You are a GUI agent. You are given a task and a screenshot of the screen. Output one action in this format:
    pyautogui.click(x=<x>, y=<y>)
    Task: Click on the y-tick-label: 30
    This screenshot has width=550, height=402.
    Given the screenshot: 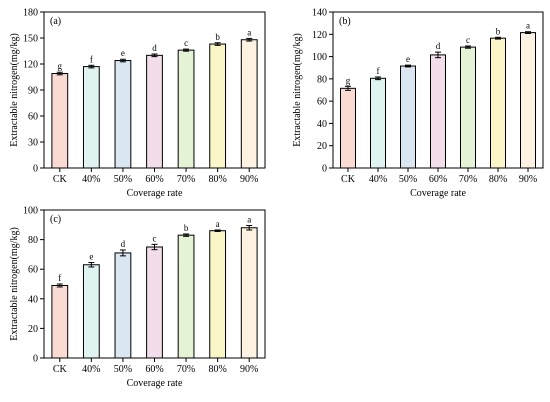 What is the action you would take?
    pyautogui.click(x=33, y=143)
    